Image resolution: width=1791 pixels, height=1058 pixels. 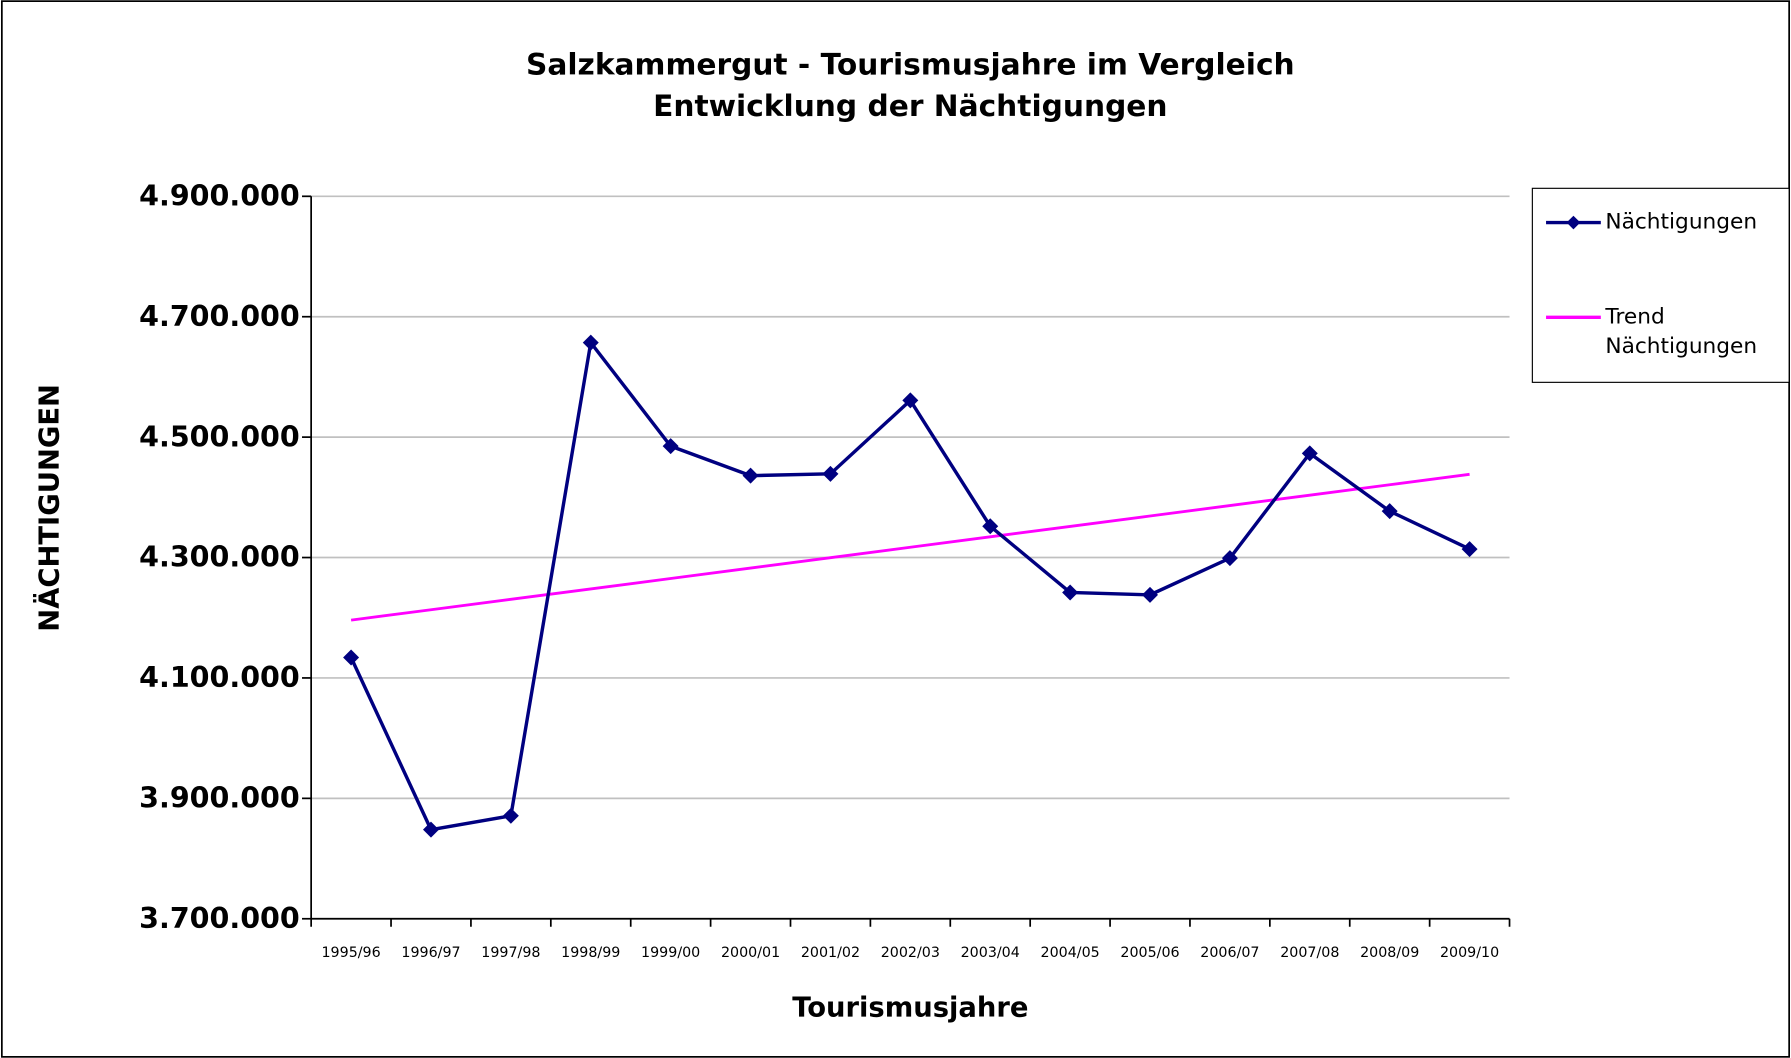 I want to click on x-tick-label: 1996/97, so click(x=430, y=953).